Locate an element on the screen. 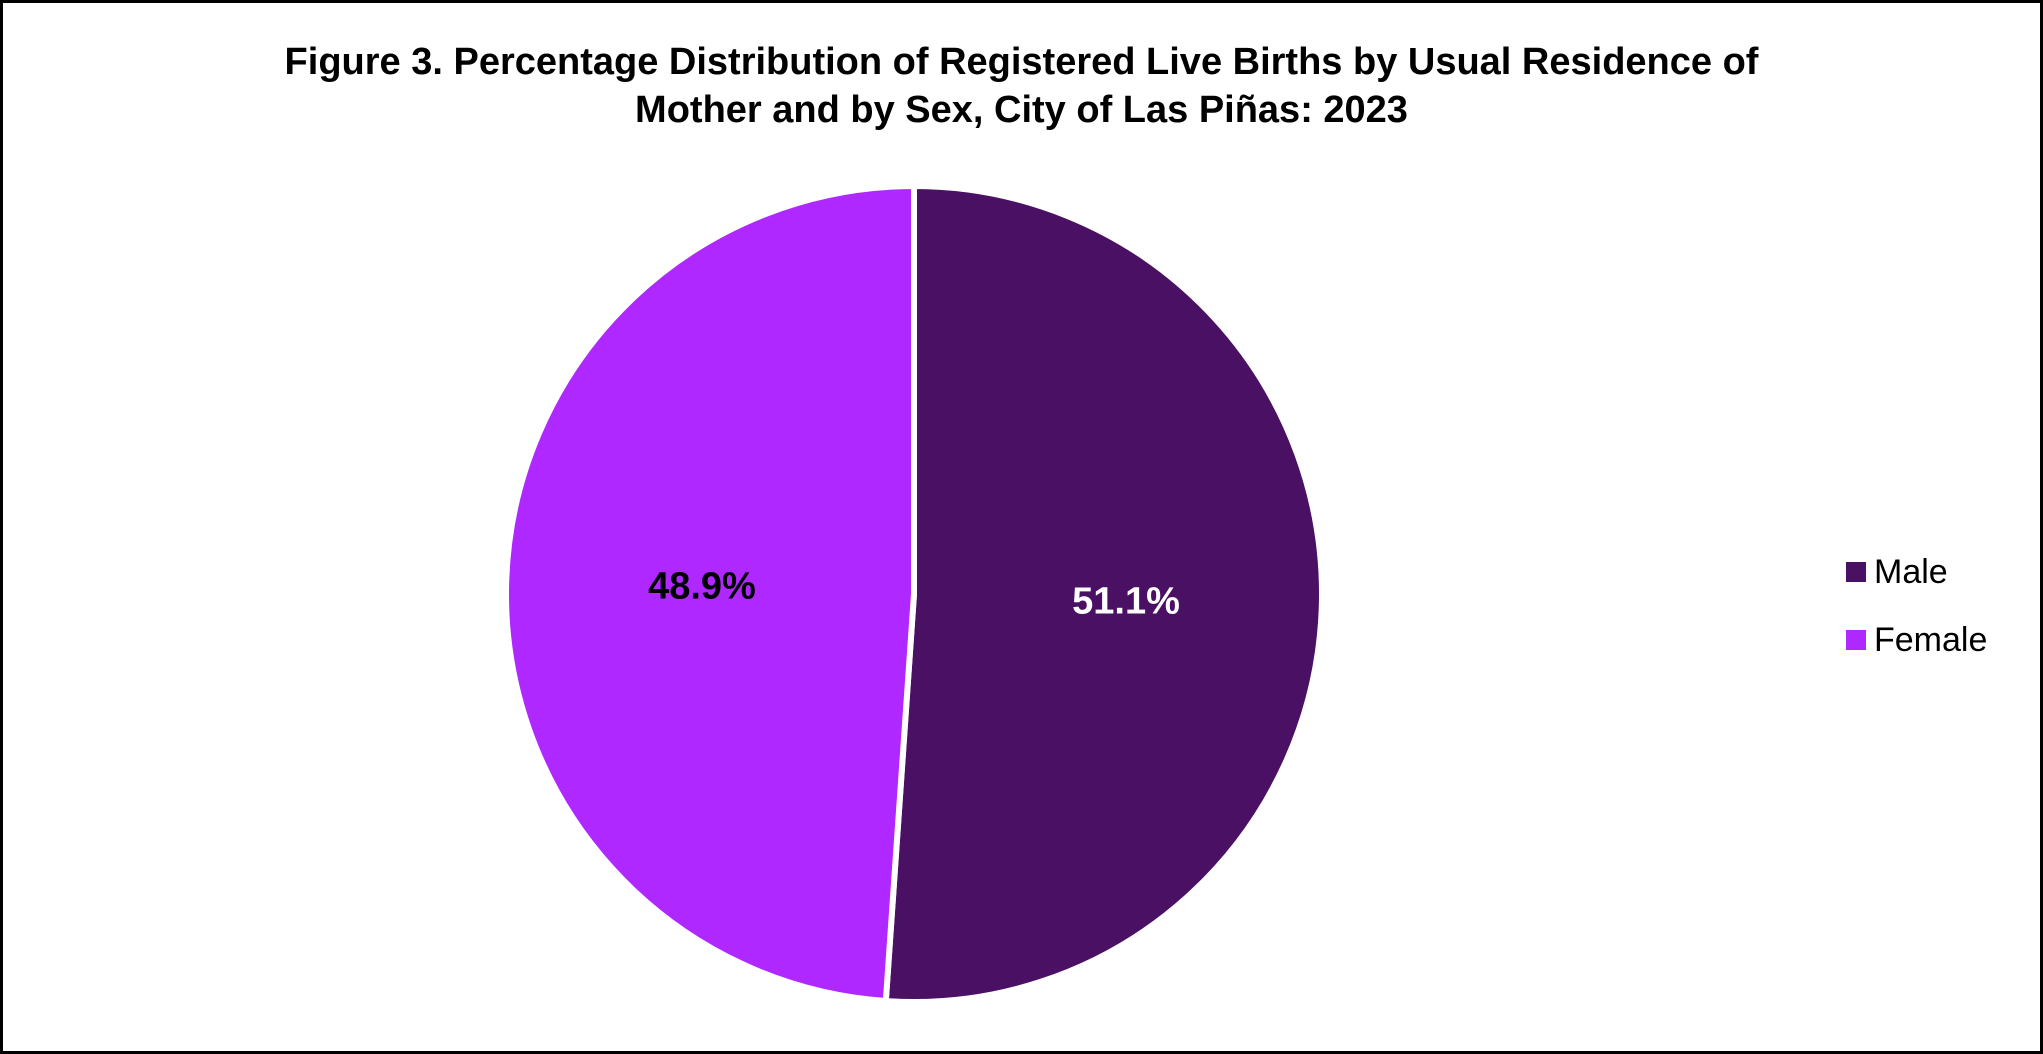  legend-label-male: Male is located at coordinates (1911, 571).